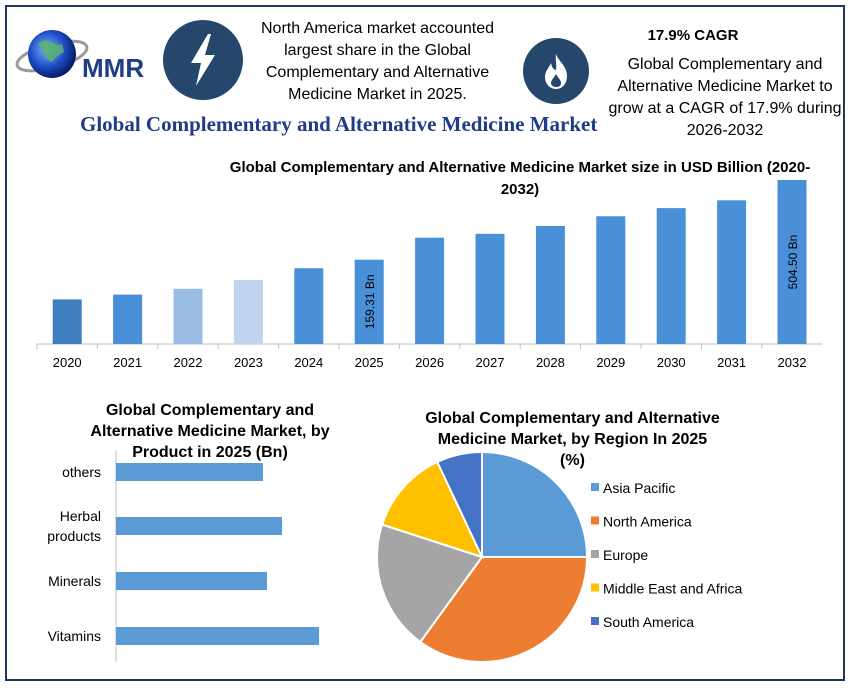 The height and width of the screenshot is (688, 852). What do you see at coordinates (625, 555) in the screenshot?
I see `legend-label: Europe` at bounding box center [625, 555].